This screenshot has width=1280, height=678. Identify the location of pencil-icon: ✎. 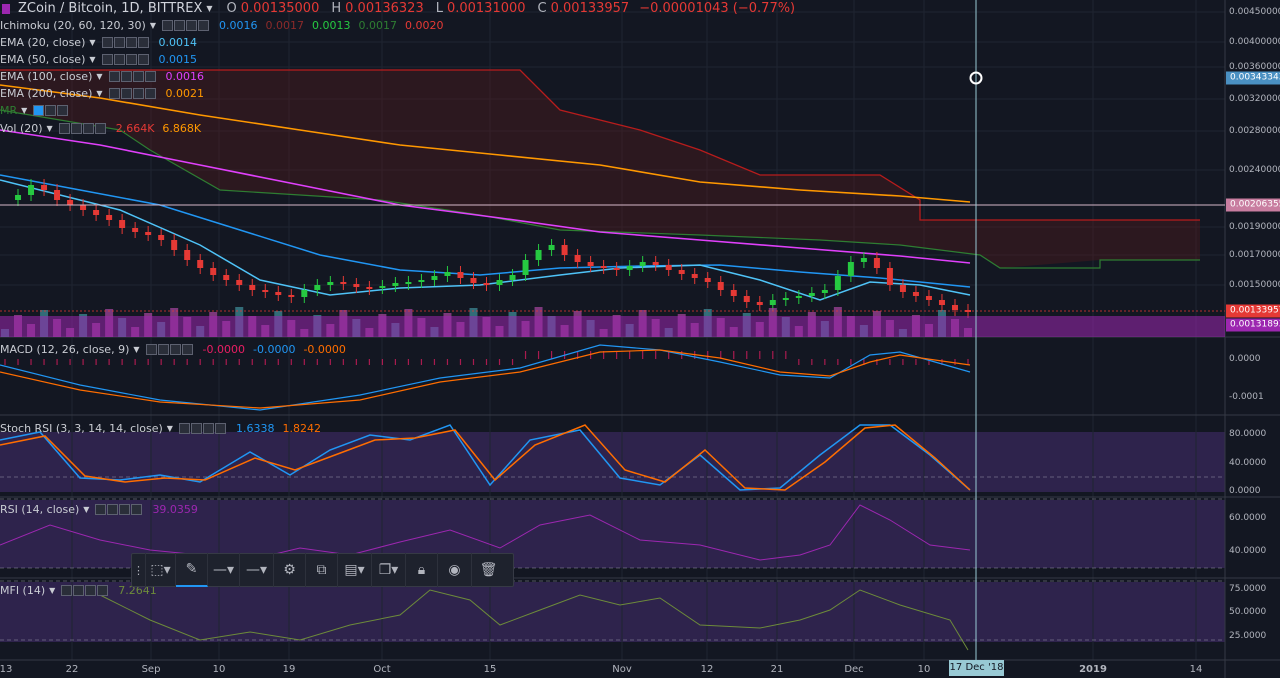
(192, 570).